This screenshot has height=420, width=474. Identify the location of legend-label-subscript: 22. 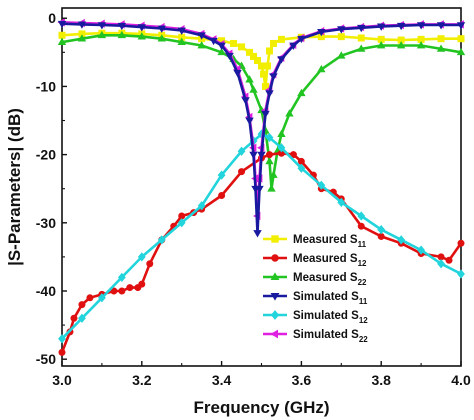
(362, 282).